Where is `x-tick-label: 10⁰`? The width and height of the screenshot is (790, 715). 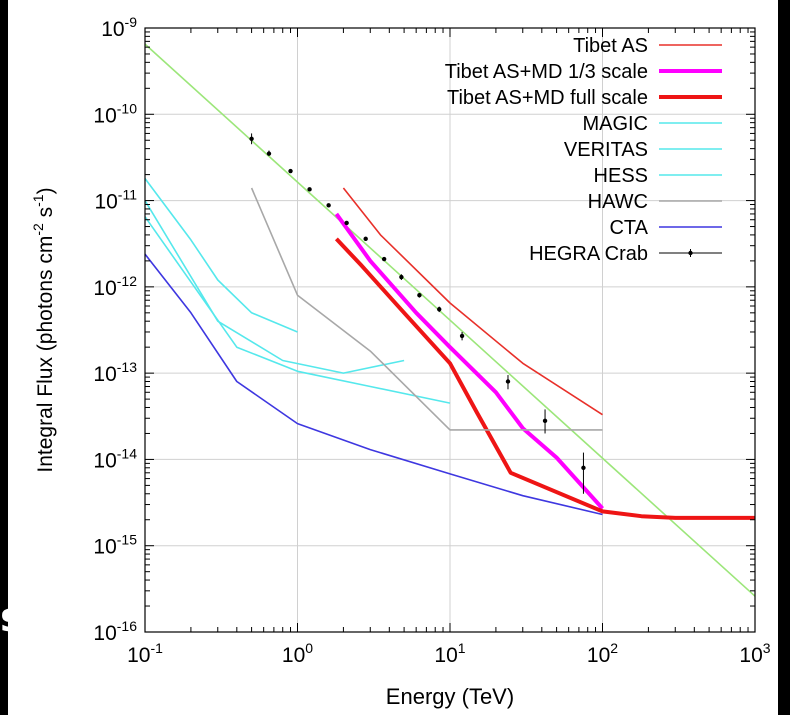 x-tick-label: 10⁰ is located at coordinates (297, 653).